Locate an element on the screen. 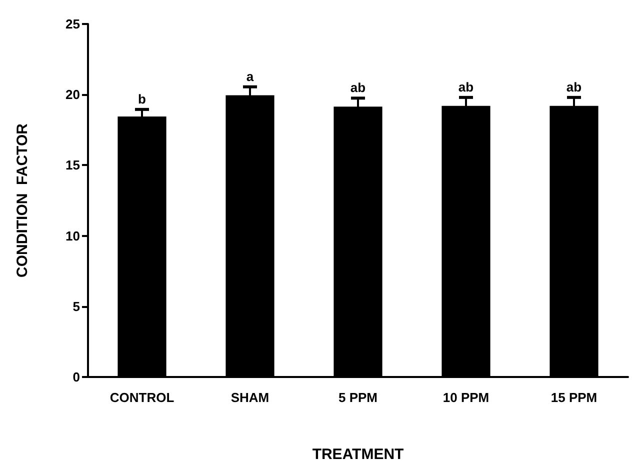 The image size is (638, 471). y-tick-label: 15 is located at coordinates (73, 165).